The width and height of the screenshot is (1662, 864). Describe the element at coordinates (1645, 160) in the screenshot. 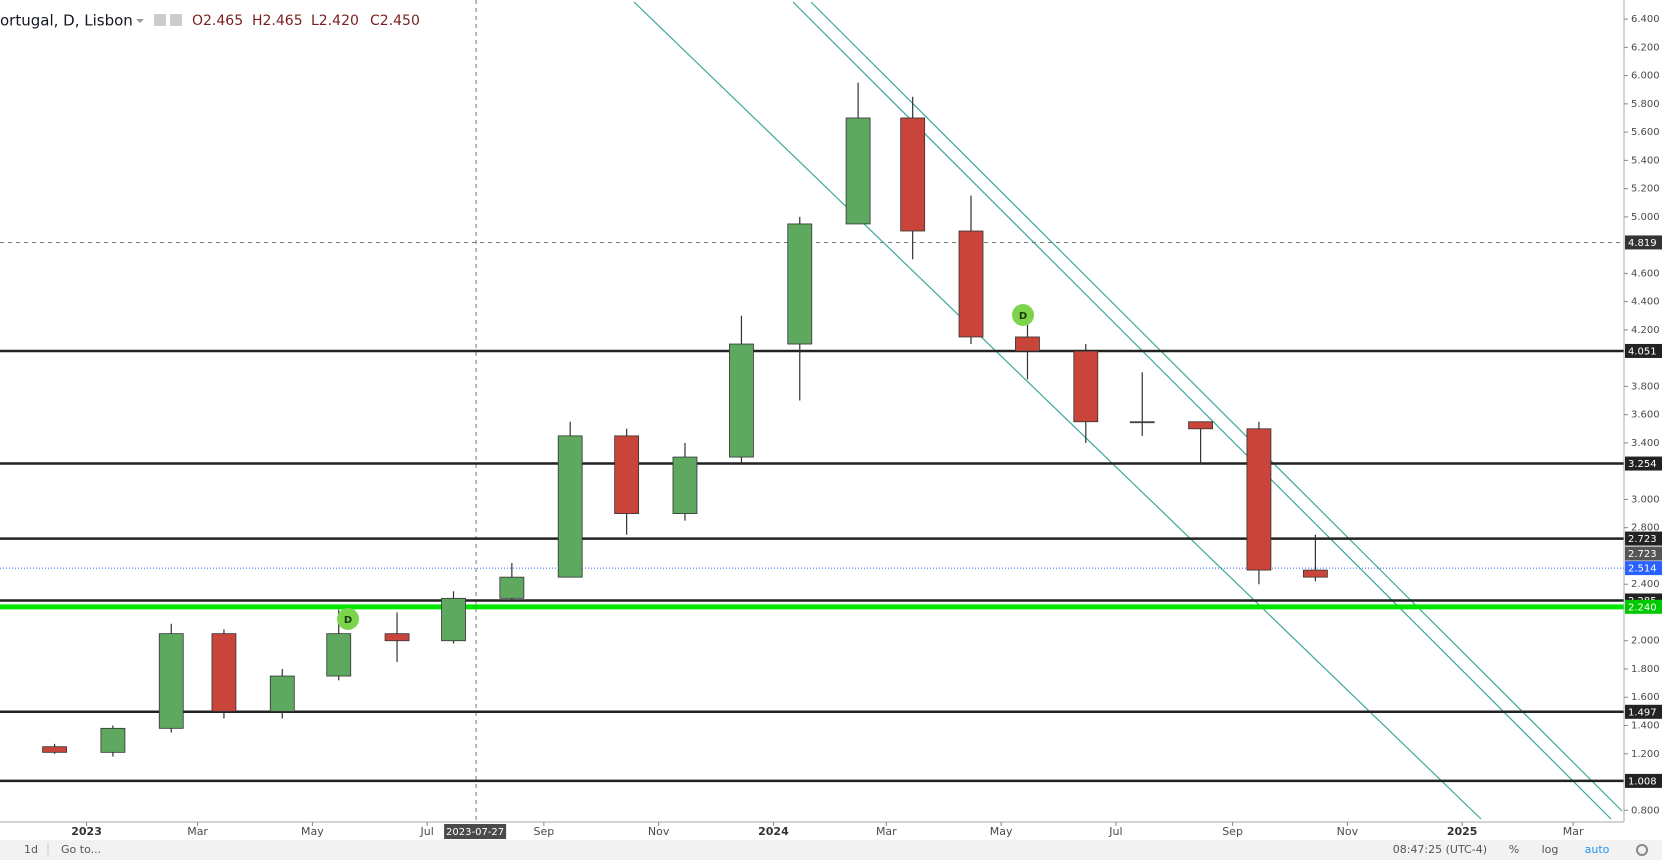

I see `y-tick-label: 5.400` at that location.